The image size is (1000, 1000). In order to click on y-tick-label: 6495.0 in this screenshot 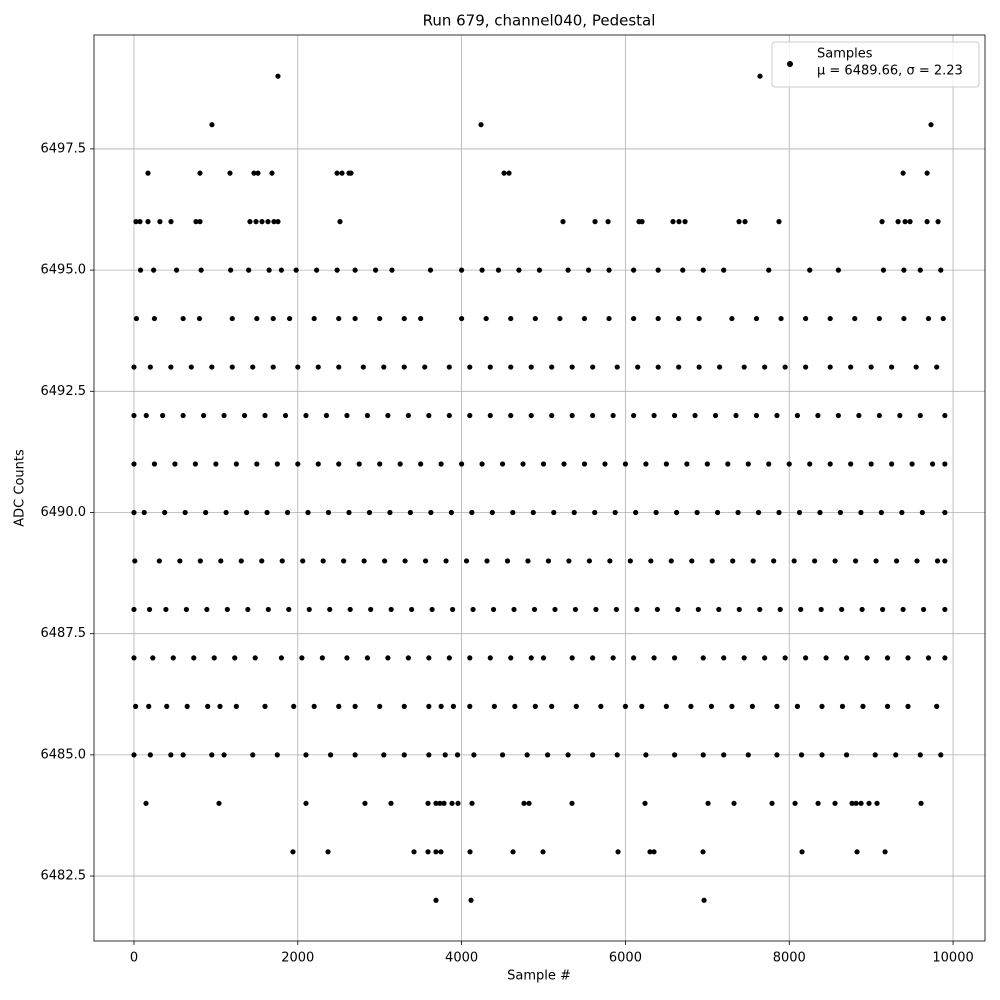, I will do `click(64, 270)`.